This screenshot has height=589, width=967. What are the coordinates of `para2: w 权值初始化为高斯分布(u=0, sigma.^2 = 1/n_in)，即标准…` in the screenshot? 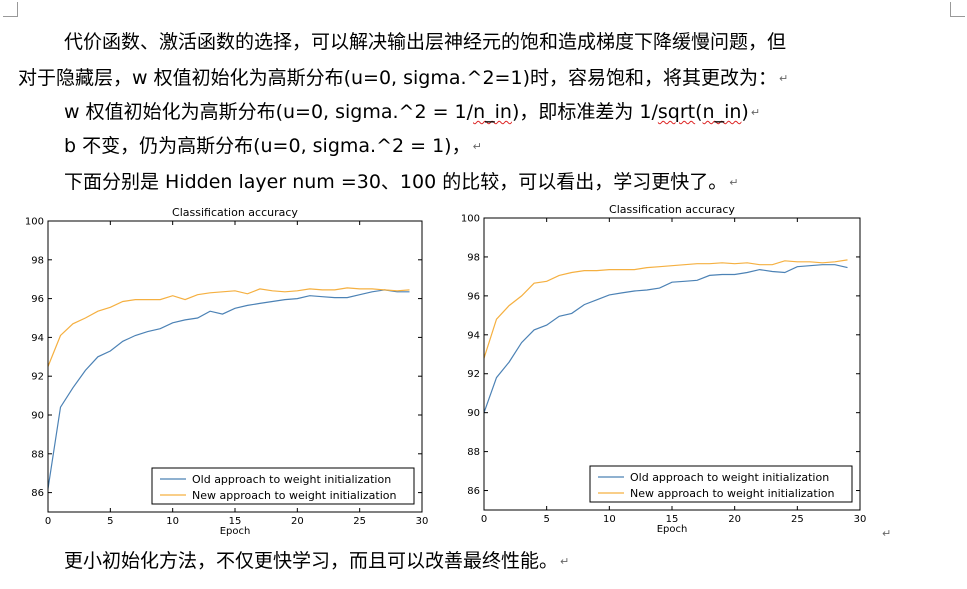 It's located at (412, 112).